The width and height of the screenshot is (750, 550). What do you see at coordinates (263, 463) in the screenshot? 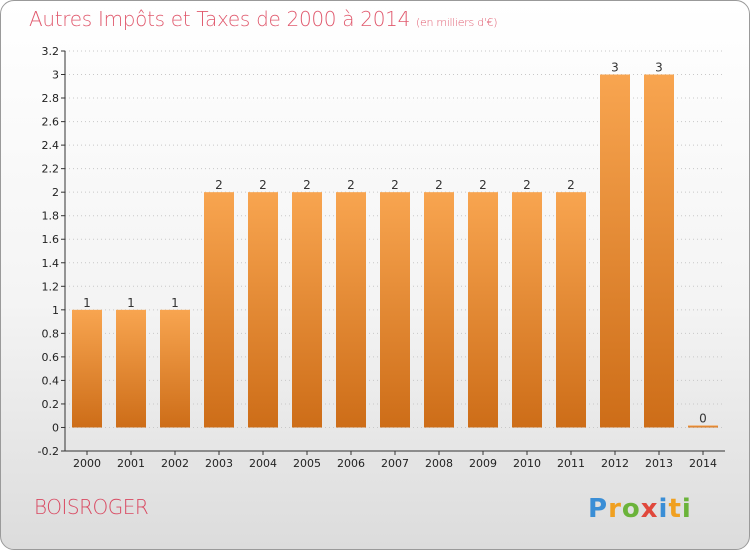
I see `x-tick-label: 2004` at bounding box center [263, 463].